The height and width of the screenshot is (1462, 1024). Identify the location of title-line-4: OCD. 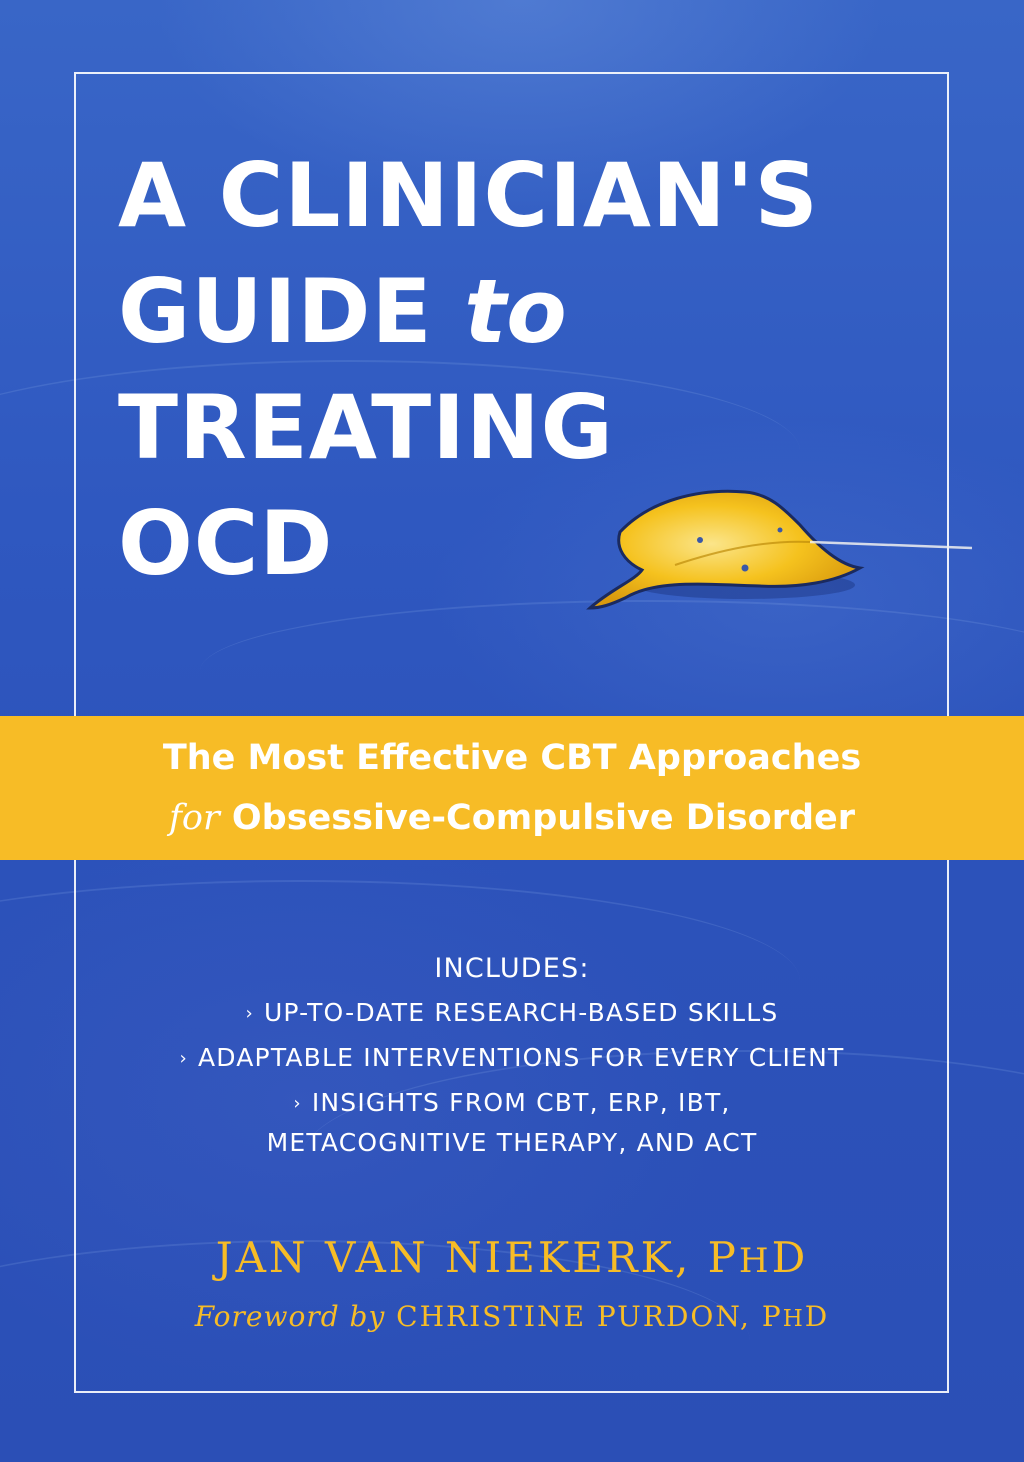
(226, 543).